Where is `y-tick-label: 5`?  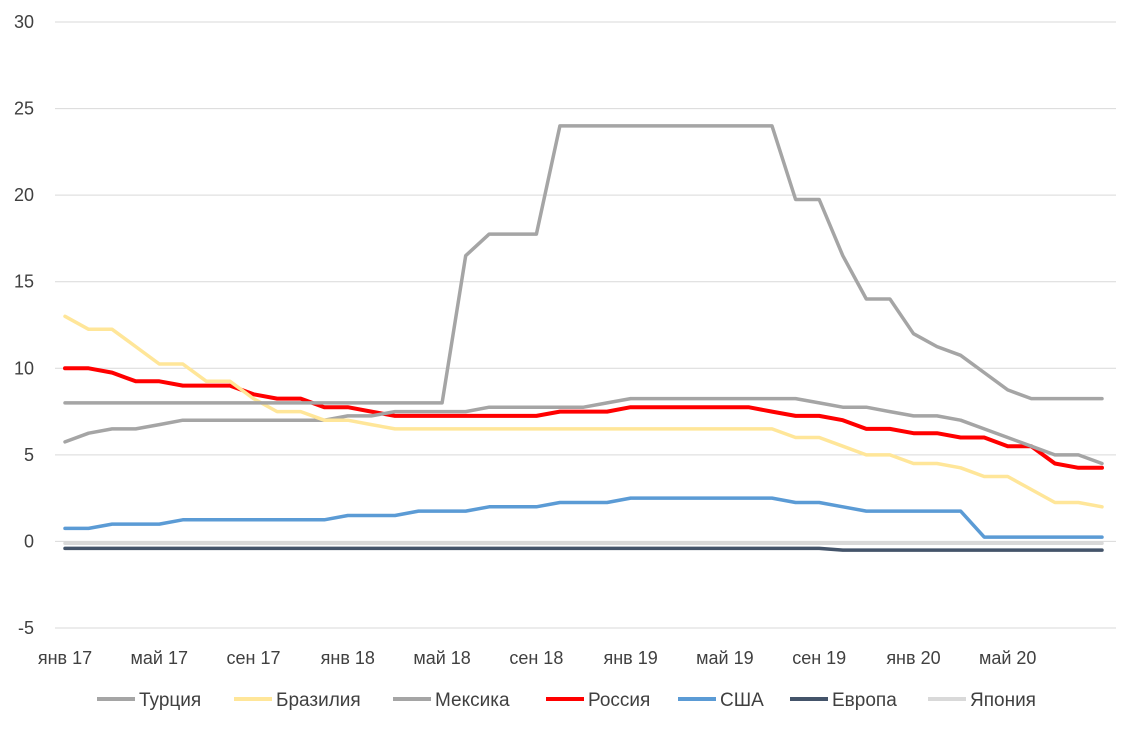 y-tick-label: 5 is located at coordinates (29, 455).